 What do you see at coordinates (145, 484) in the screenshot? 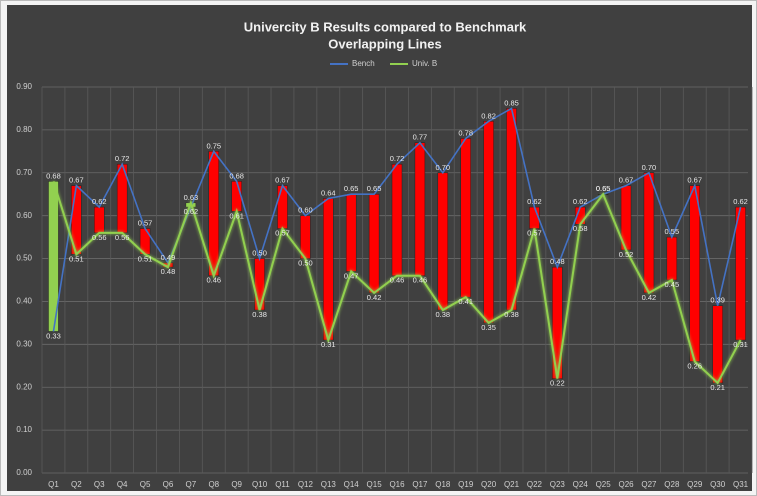
I see `x-tick-label: Q5` at bounding box center [145, 484].